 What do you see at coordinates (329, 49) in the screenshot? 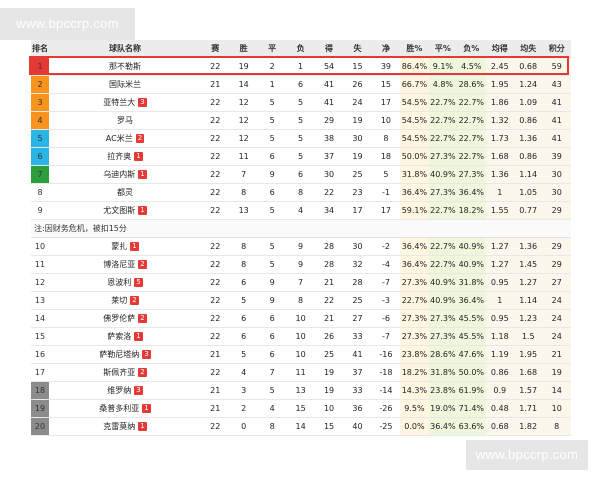
I see `col-goals-for-header: 得` at bounding box center [329, 49].